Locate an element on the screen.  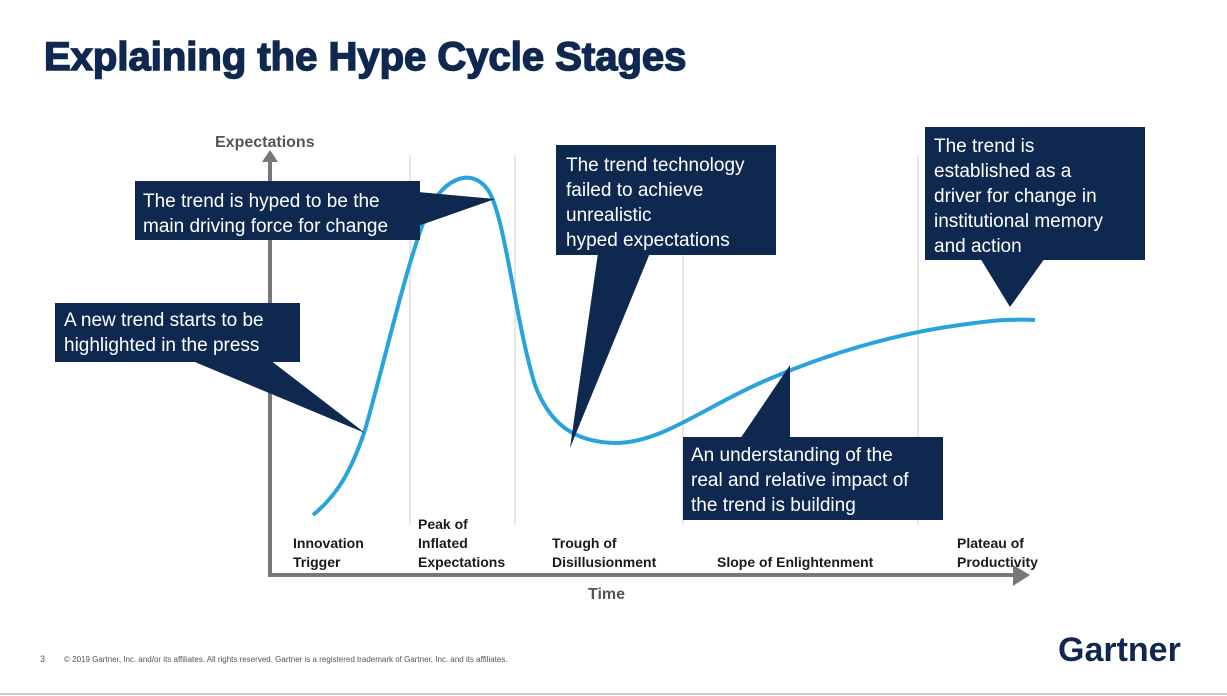
stage-label: Plateau of is located at coordinates (990, 543).